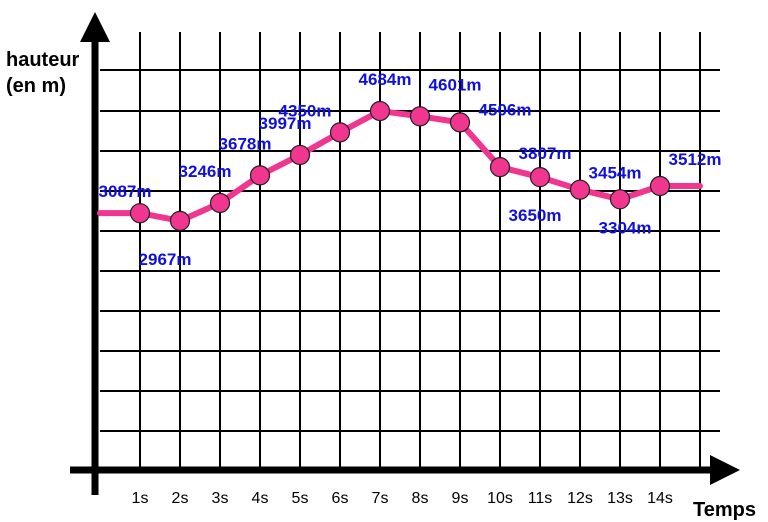 The height and width of the screenshot is (522, 768). Describe the element at coordinates (36, 86) in the screenshot. I see `y-axis-label-line-2: (en m)` at that location.